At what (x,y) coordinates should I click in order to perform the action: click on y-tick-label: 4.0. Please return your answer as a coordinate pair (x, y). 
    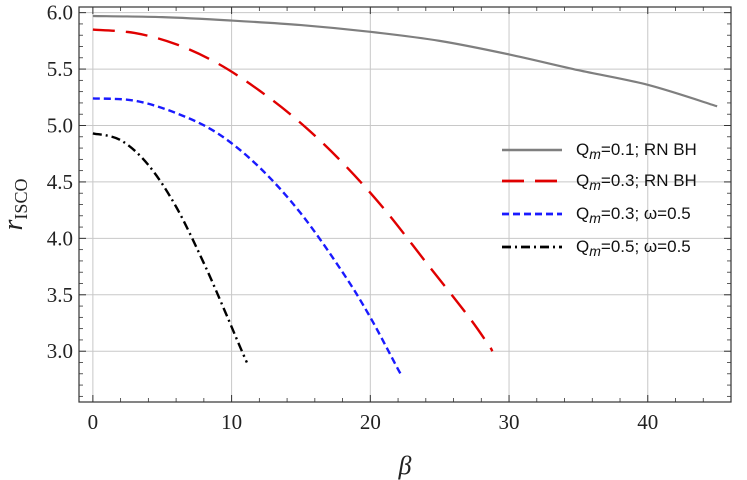
    Looking at the image, I should click on (60, 238).